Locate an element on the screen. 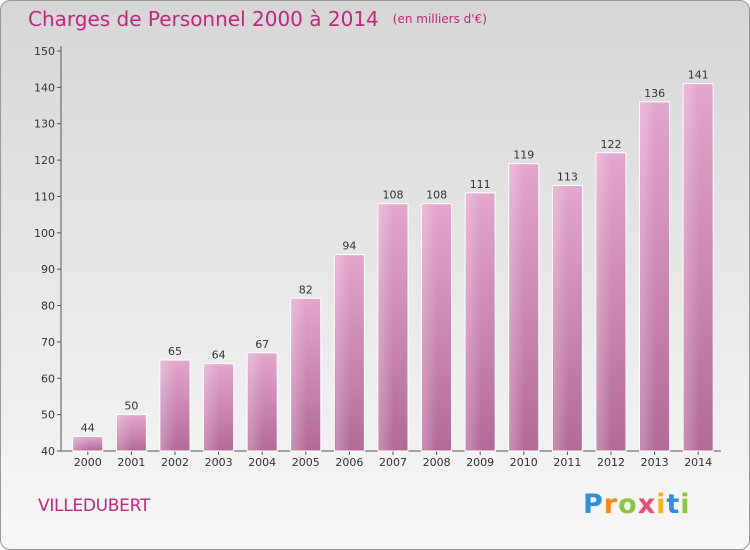 The width and height of the screenshot is (750, 550). x-tick-label: 2011 is located at coordinates (567, 462).